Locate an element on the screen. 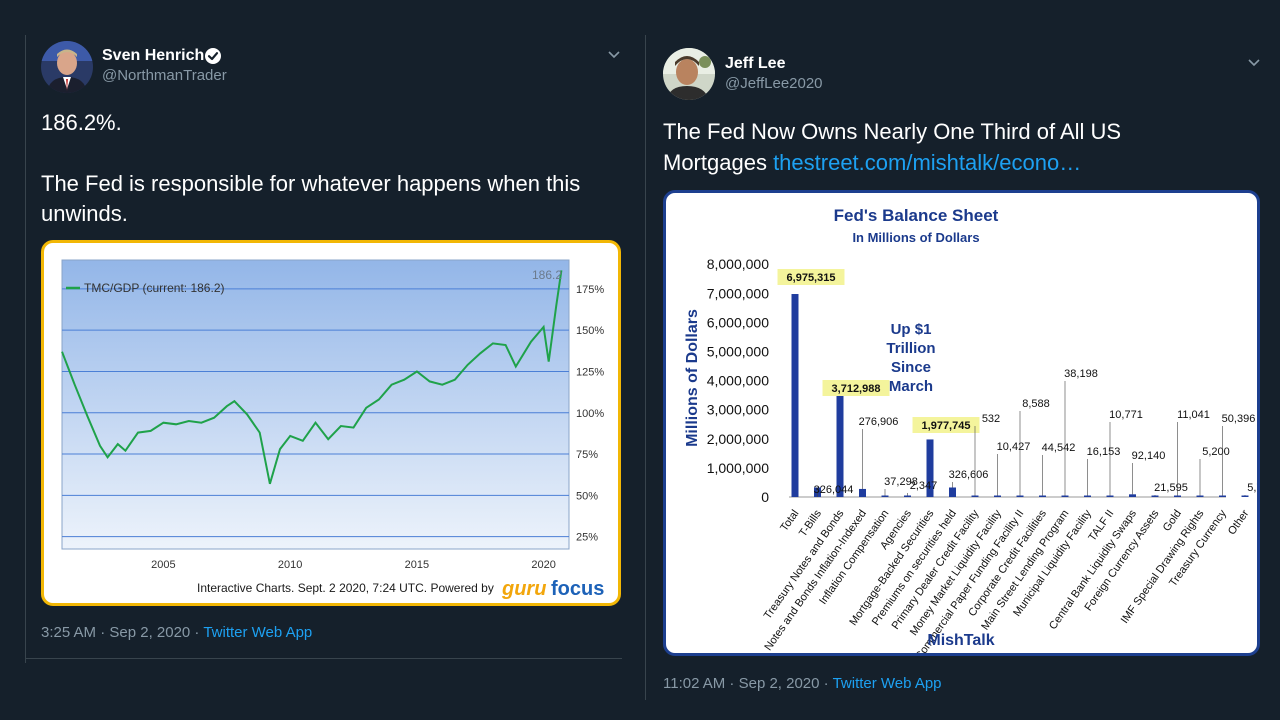 Image resolution: width=1280 pixels, height=720 pixels. tweet-timestamp: 3:25 AM · Sep 2, 2020 · Twitter Web App is located at coordinates (176, 632).